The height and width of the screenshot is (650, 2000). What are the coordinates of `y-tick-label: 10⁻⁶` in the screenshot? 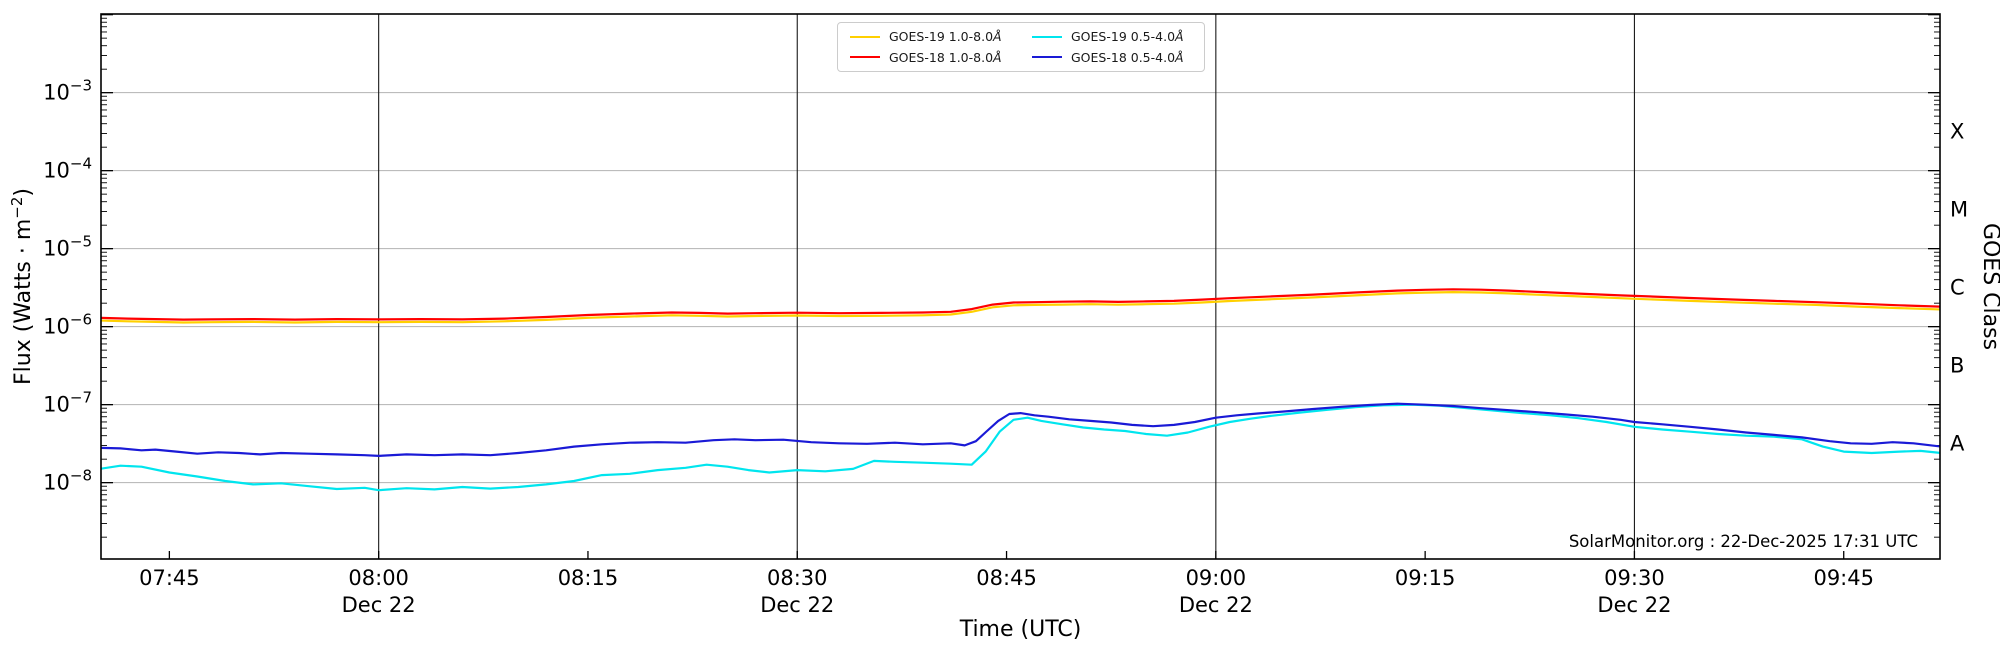 It's located at (67, 325).